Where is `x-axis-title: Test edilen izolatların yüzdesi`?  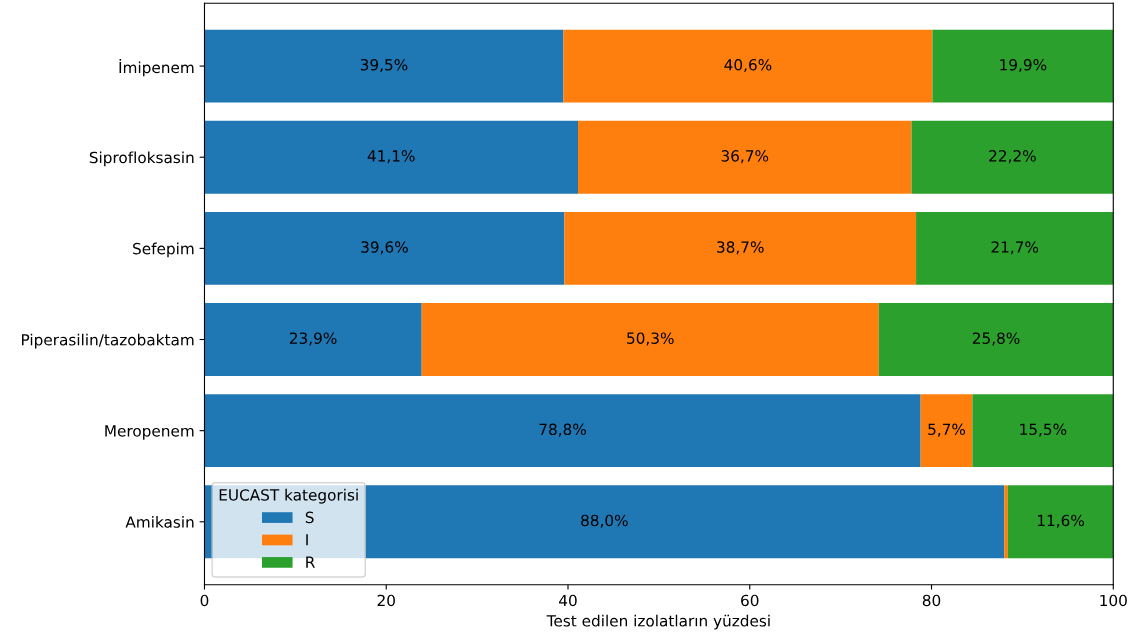 x-axis-title: Test edilen izolatların yüzdesi is located at coordinates (658, 622).